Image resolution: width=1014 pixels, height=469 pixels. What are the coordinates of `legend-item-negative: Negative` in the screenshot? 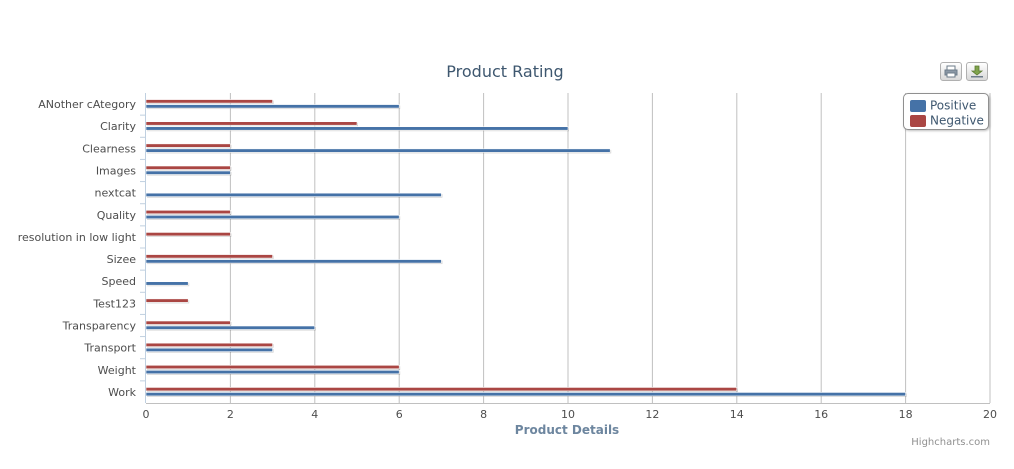 It's located at (947, 120).